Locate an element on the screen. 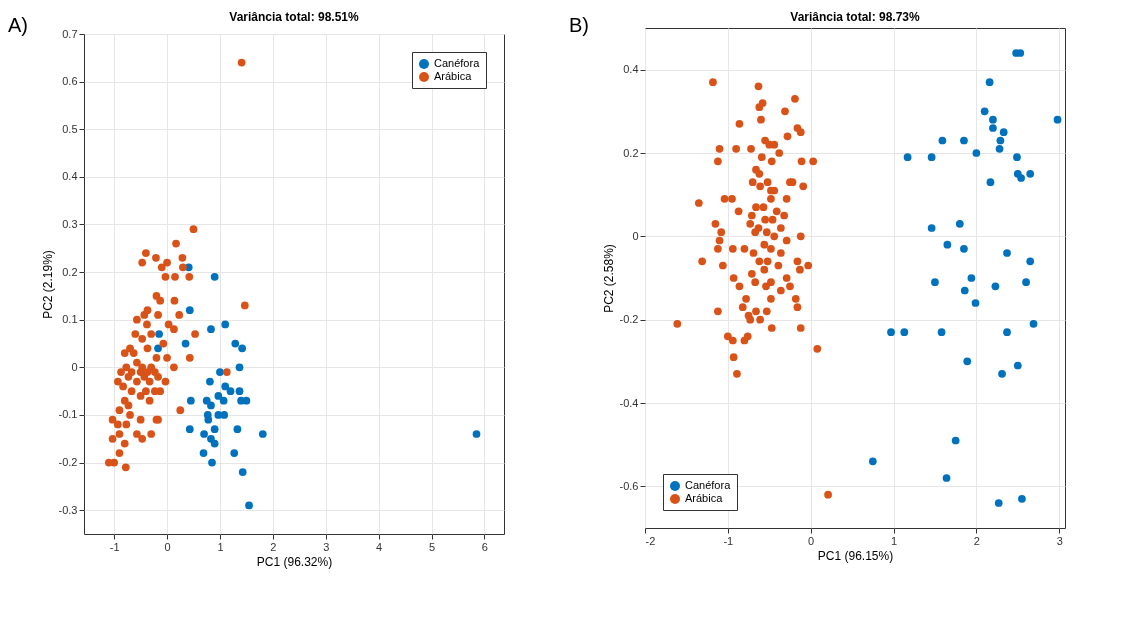 The width and height of the screenshot is (1122, 619). y-tick-label: -0.6 is located at coordinates (629, 485).